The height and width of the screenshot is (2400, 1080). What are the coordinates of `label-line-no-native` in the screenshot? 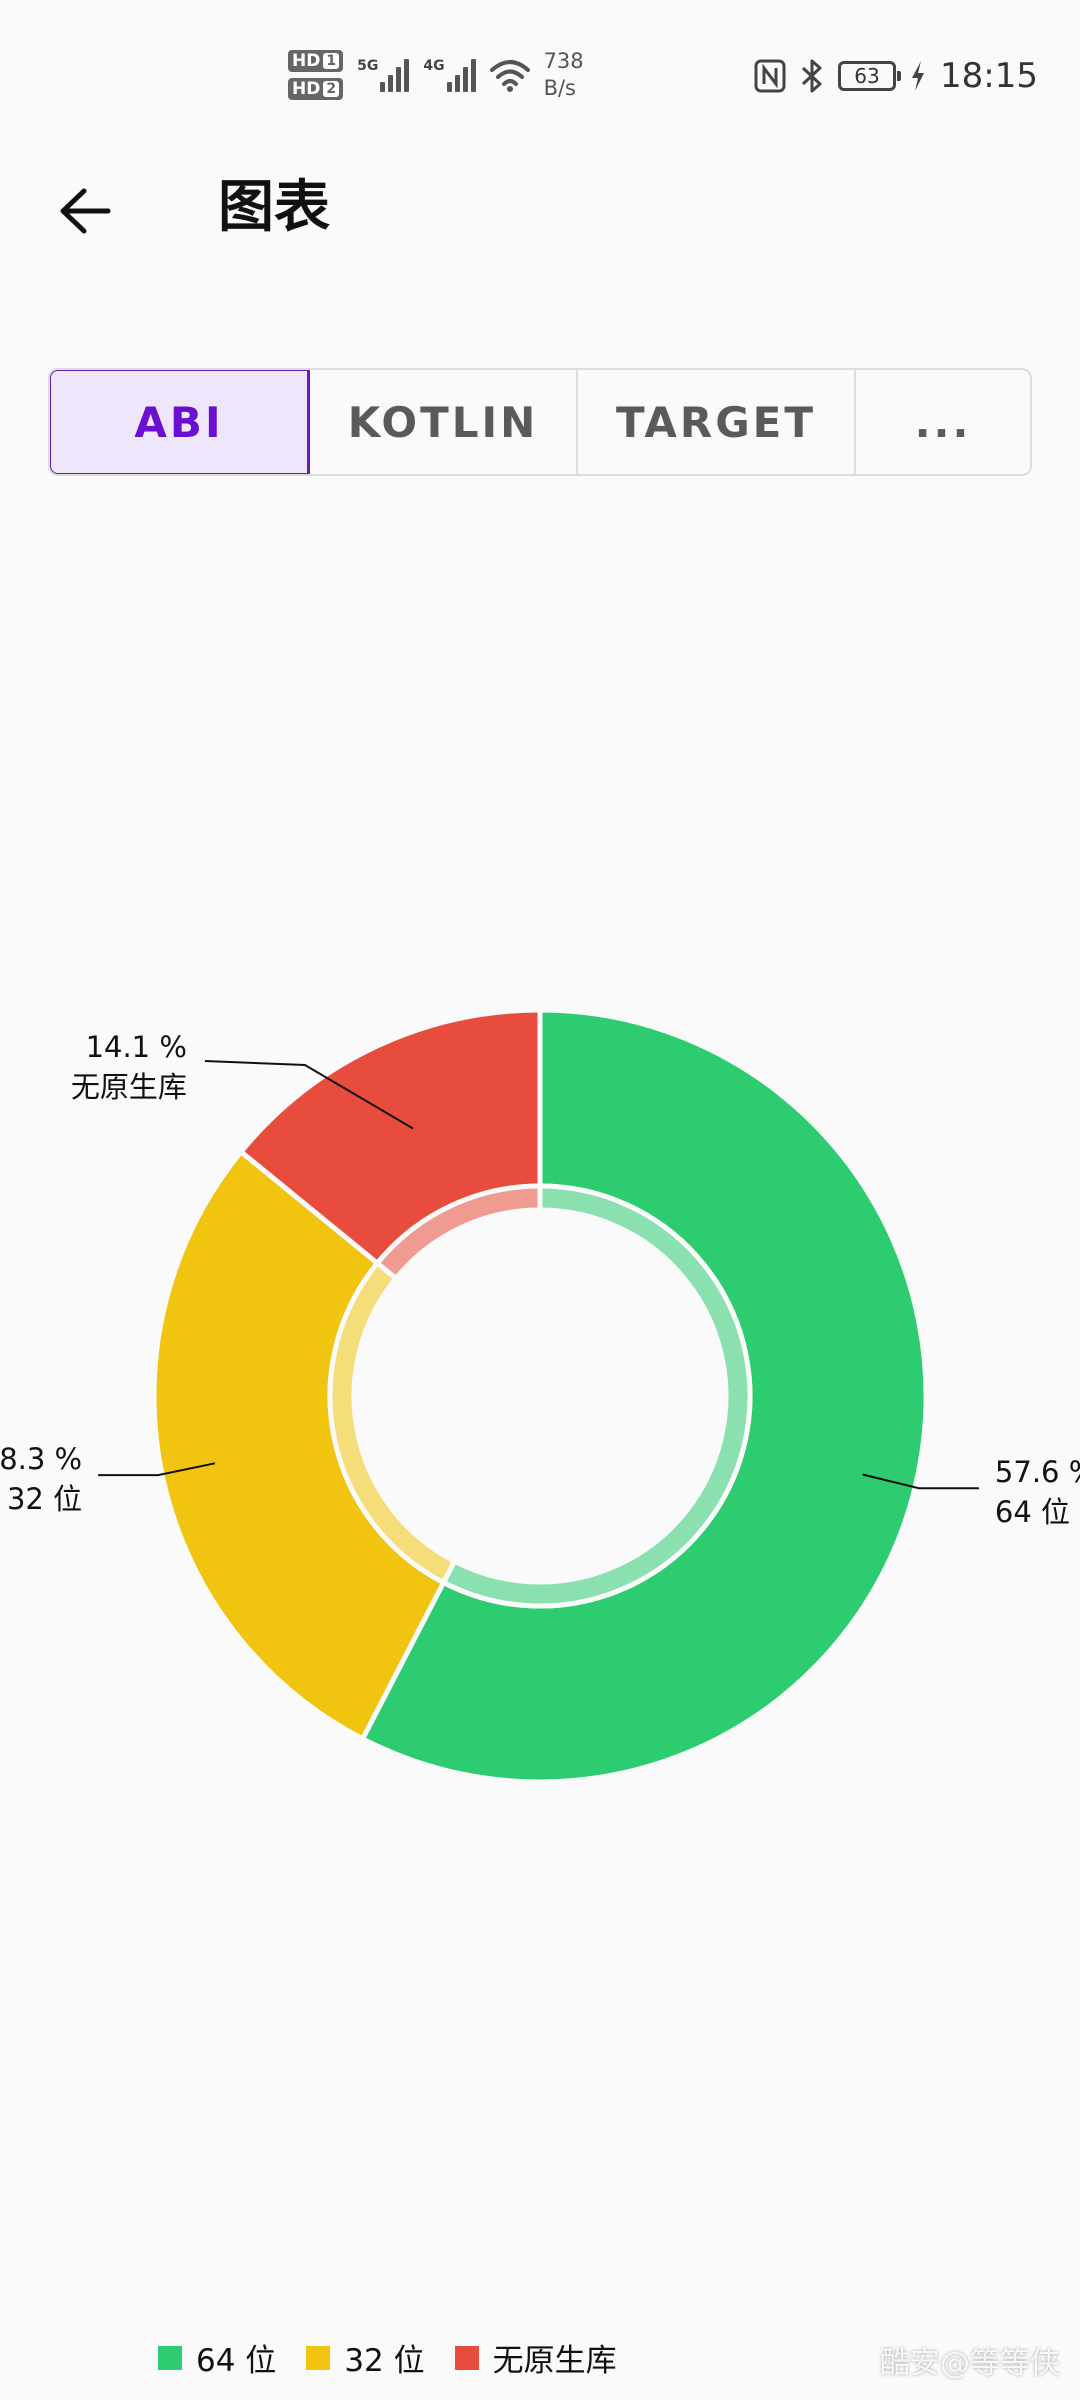 It's located at (309, 1094).